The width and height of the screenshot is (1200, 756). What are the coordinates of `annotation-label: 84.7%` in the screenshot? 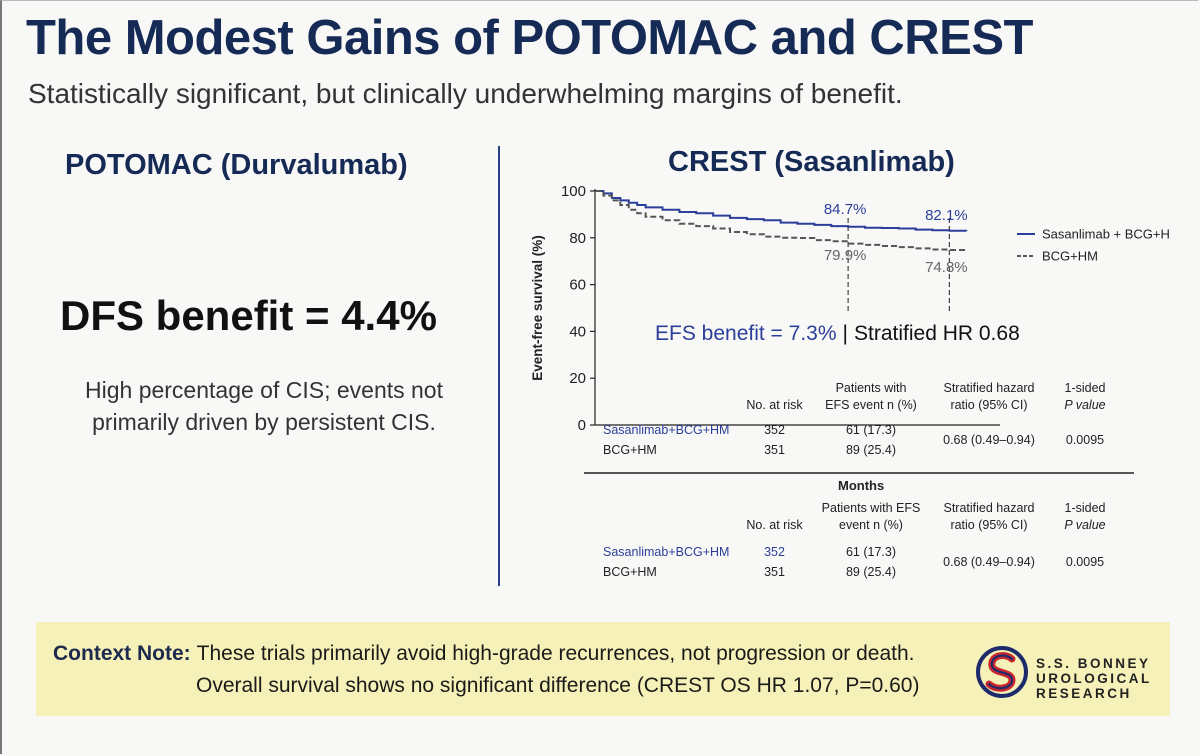 It's located at (845, 209).